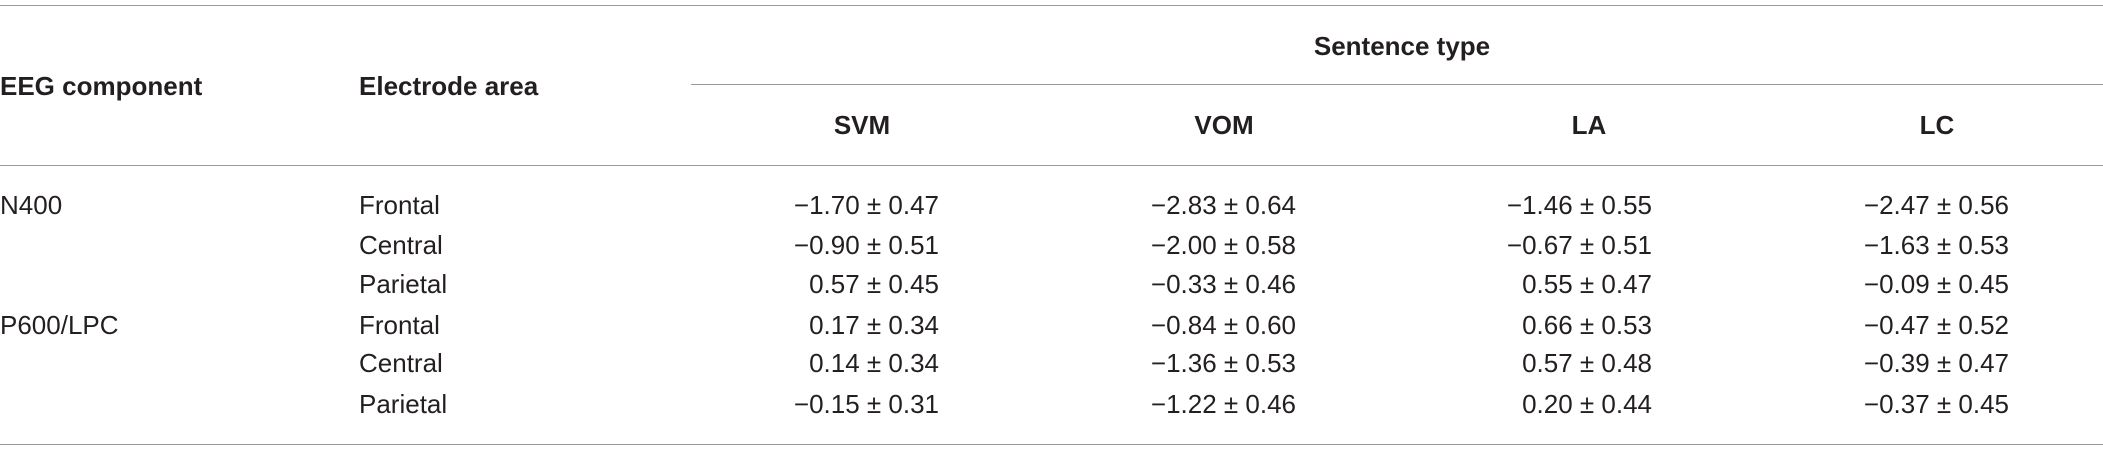  Describe the element at coordinates (1936, 205) in the screenshot. I see `value-cell: −2.47 ± 0.56` at that location.